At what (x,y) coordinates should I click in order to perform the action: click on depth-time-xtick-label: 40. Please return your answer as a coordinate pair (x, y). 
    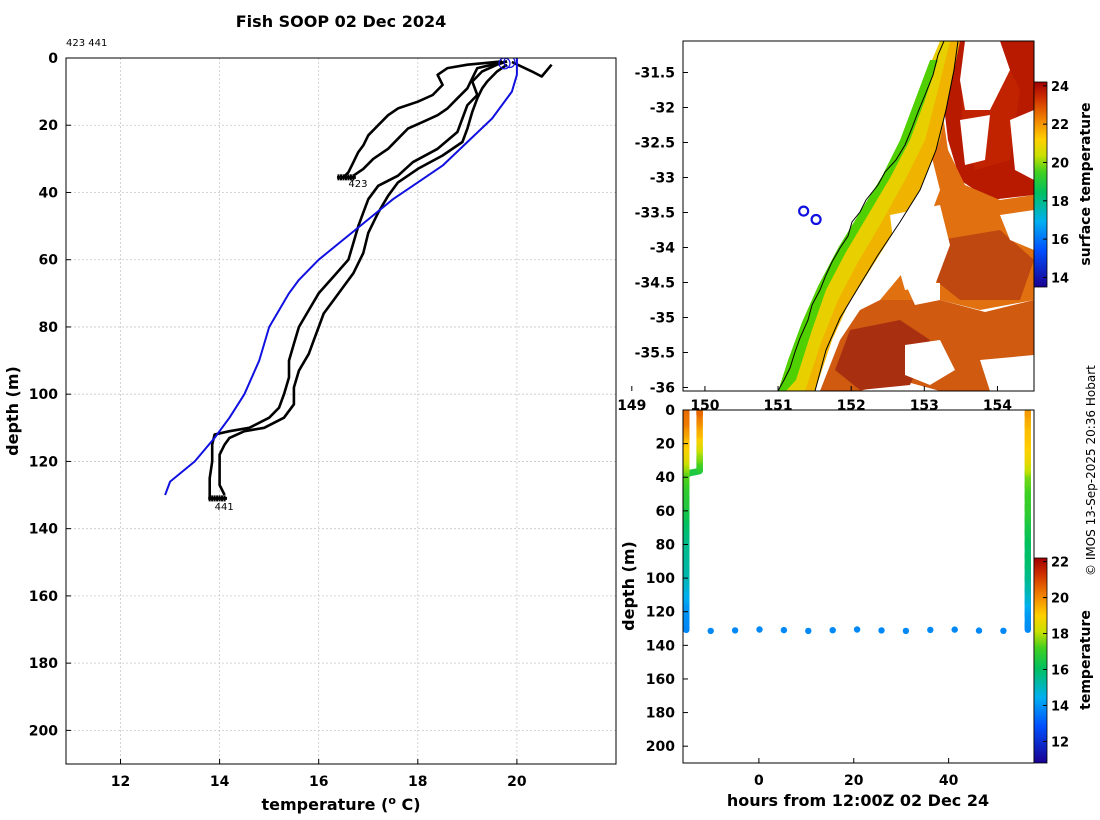
    Looking at the image, I should click on (949, 781).